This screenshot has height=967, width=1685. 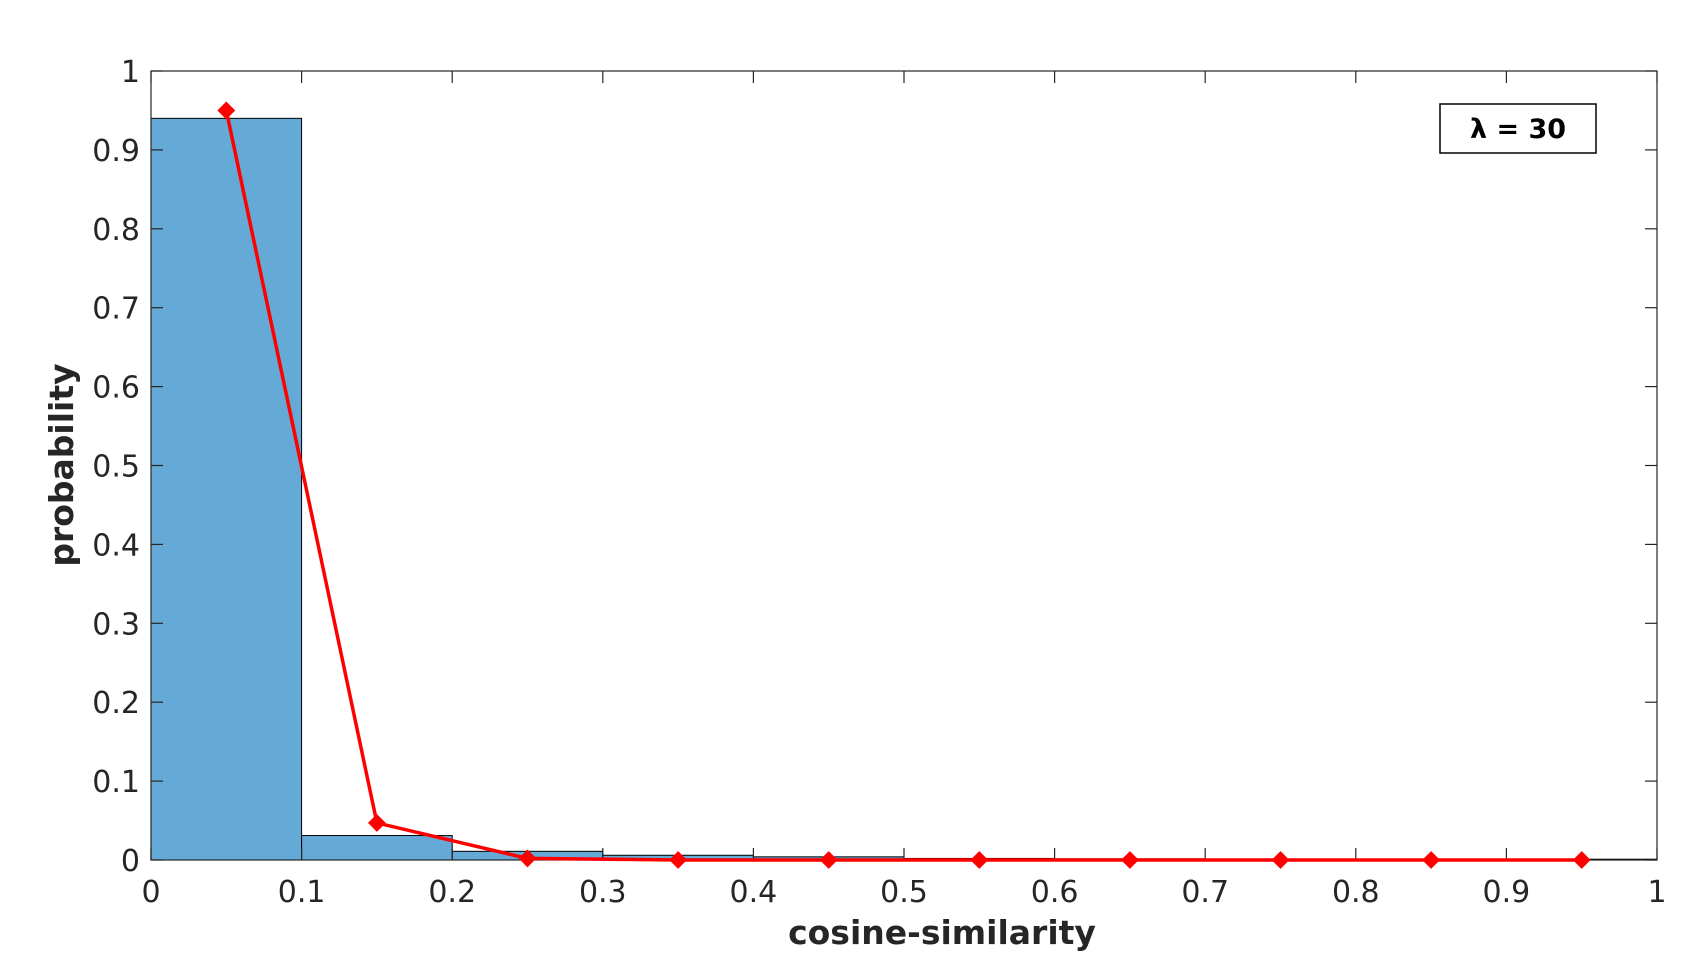 I want to click on x-tick-label: 0.9, so click(x=1507, y=892).